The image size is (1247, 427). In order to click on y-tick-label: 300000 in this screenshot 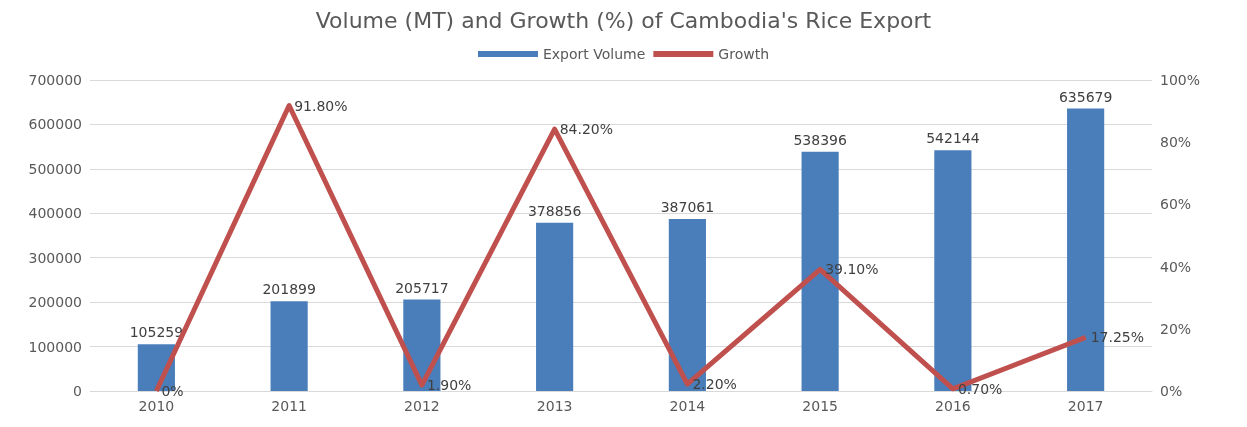, I will do `click(55, 257)`.